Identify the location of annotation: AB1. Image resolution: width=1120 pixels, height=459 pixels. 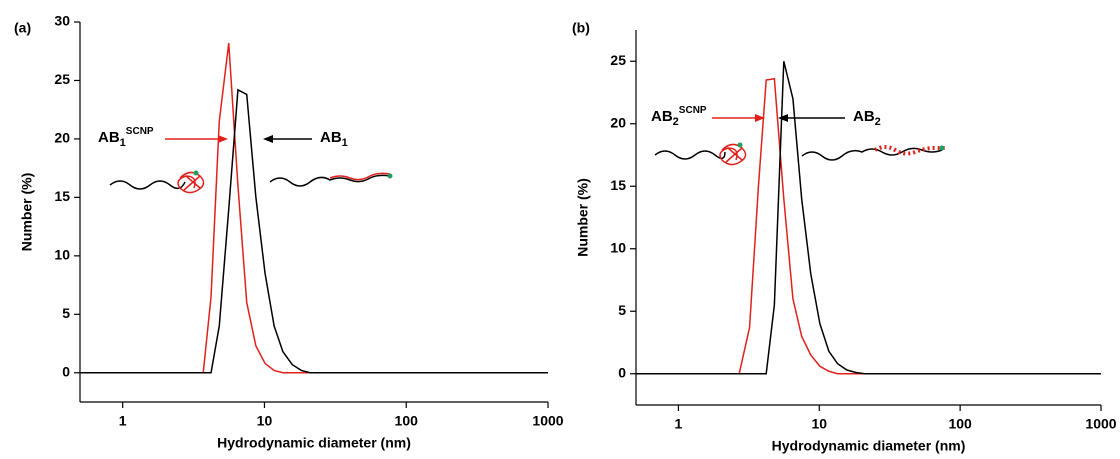
(334, 139).